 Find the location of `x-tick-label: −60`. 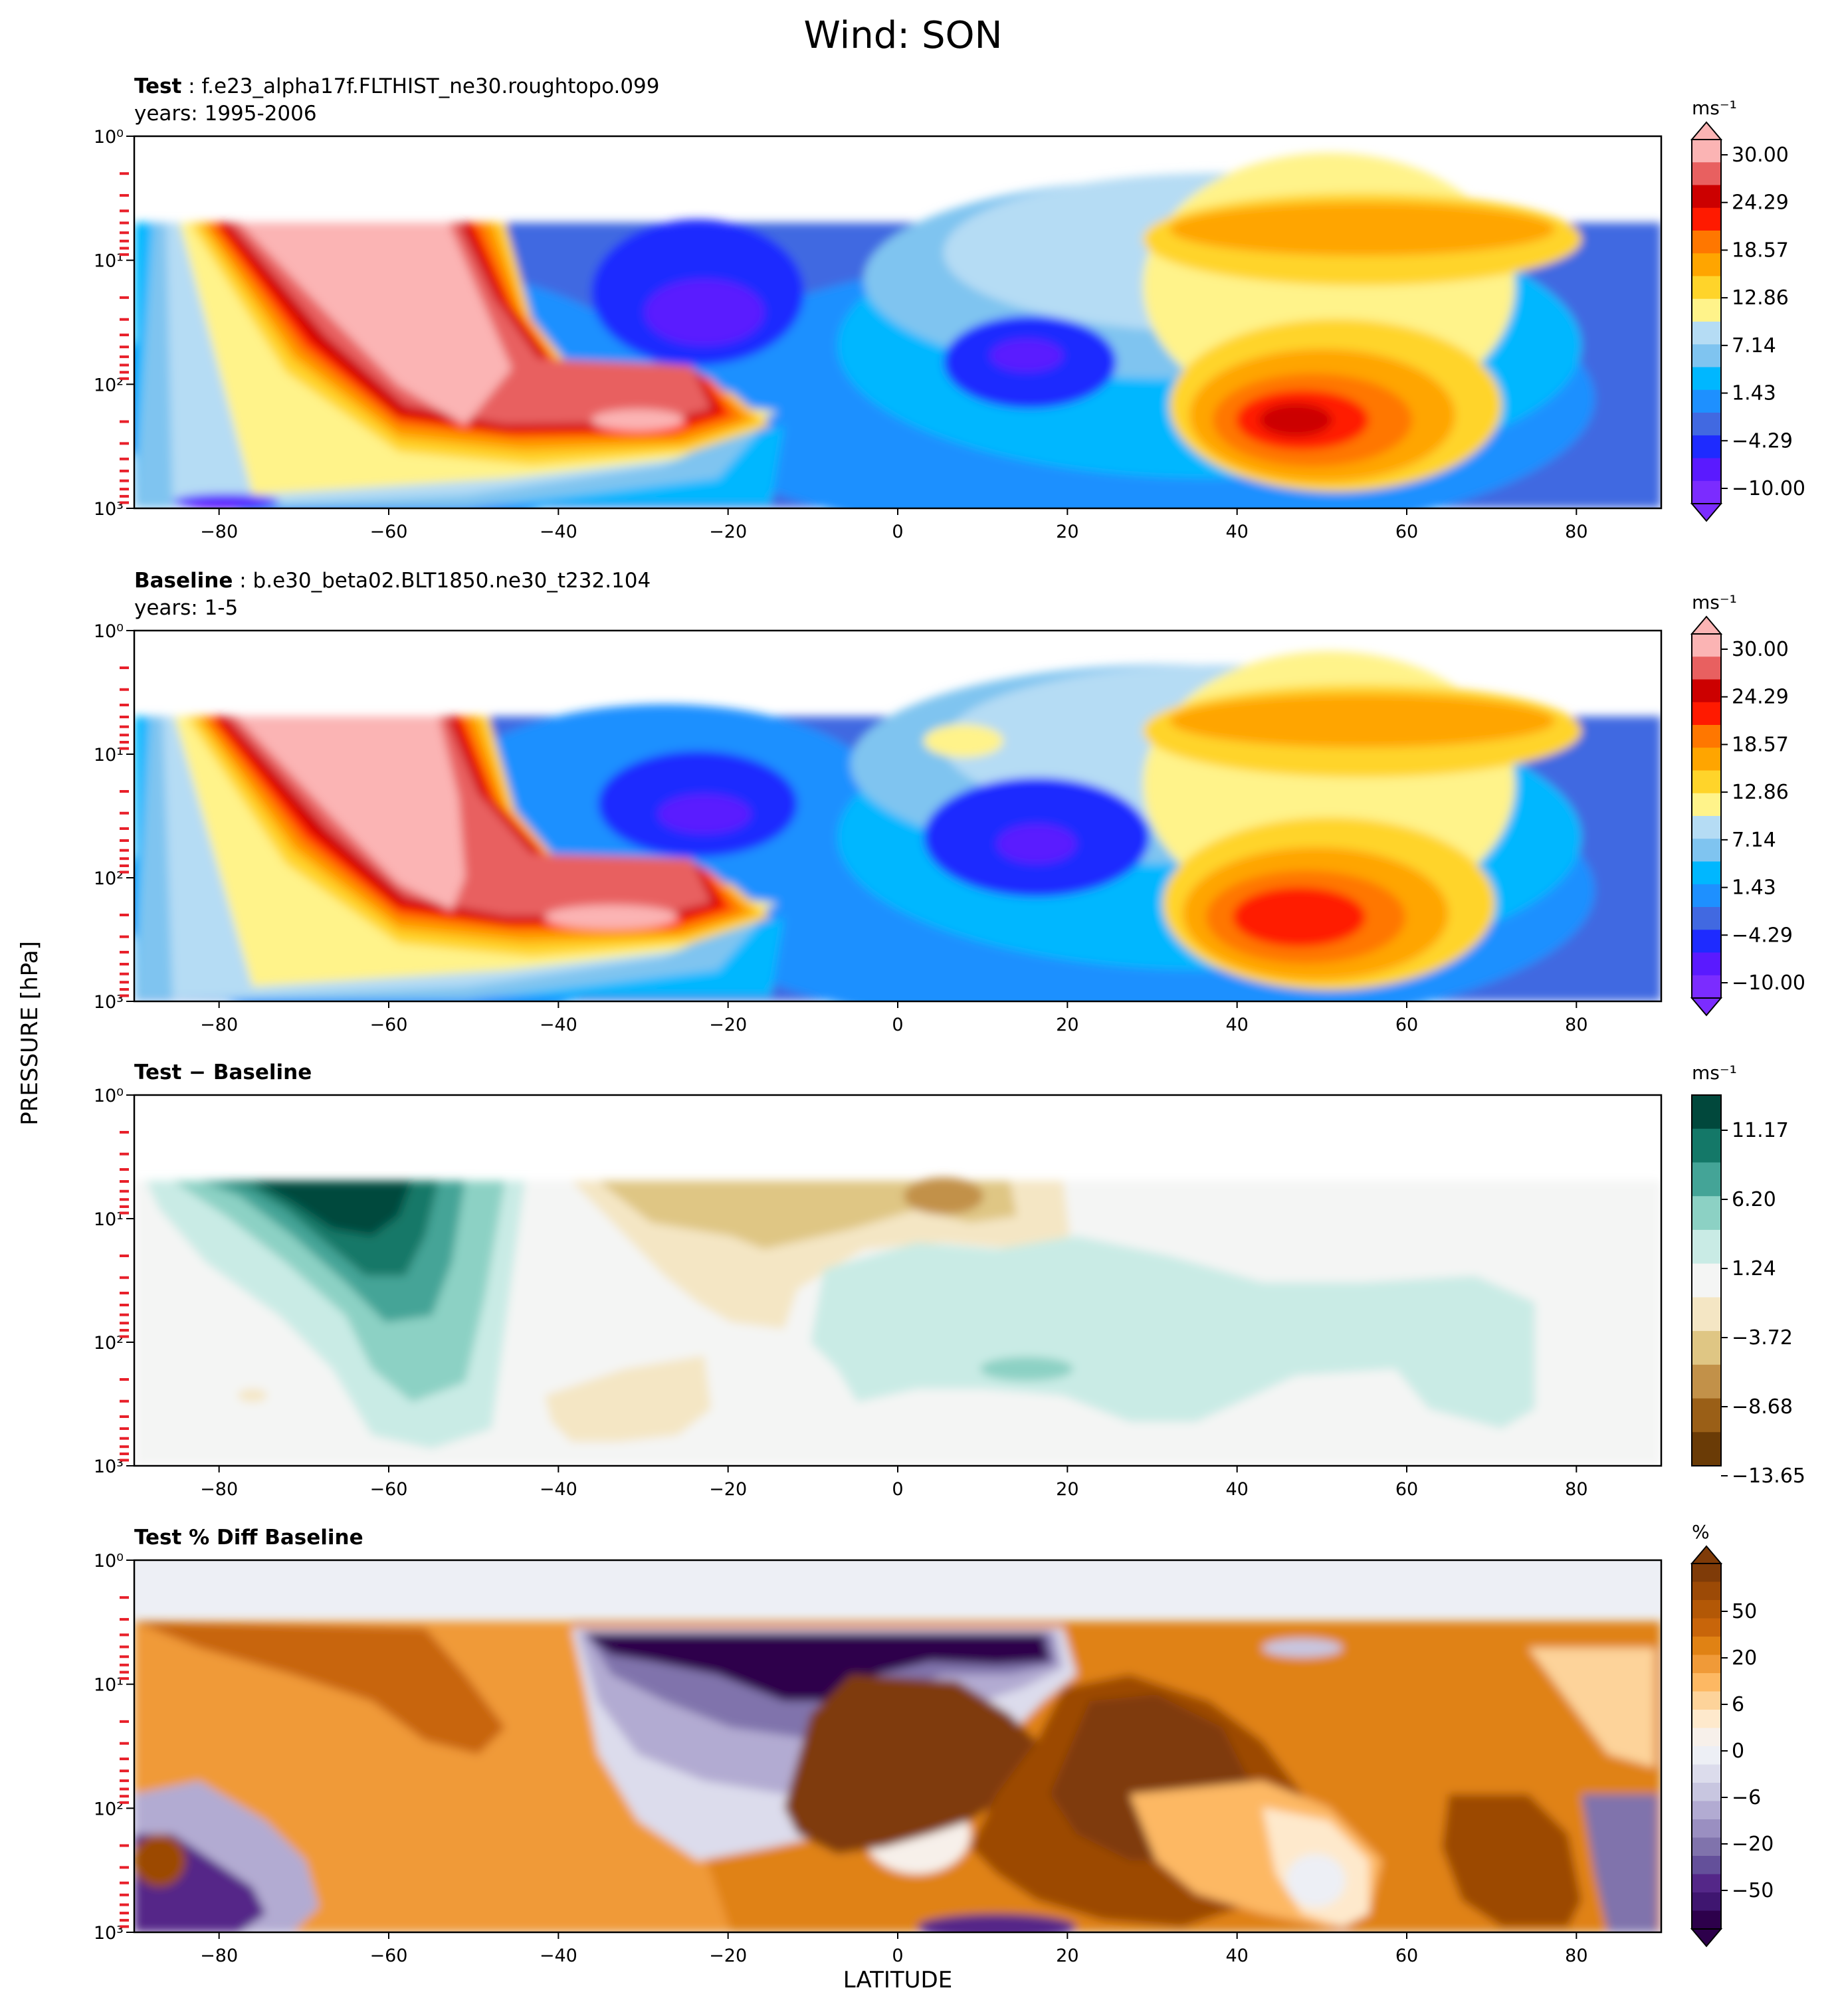

x-tick-label: −60 is located at coordinates (389, 1025).